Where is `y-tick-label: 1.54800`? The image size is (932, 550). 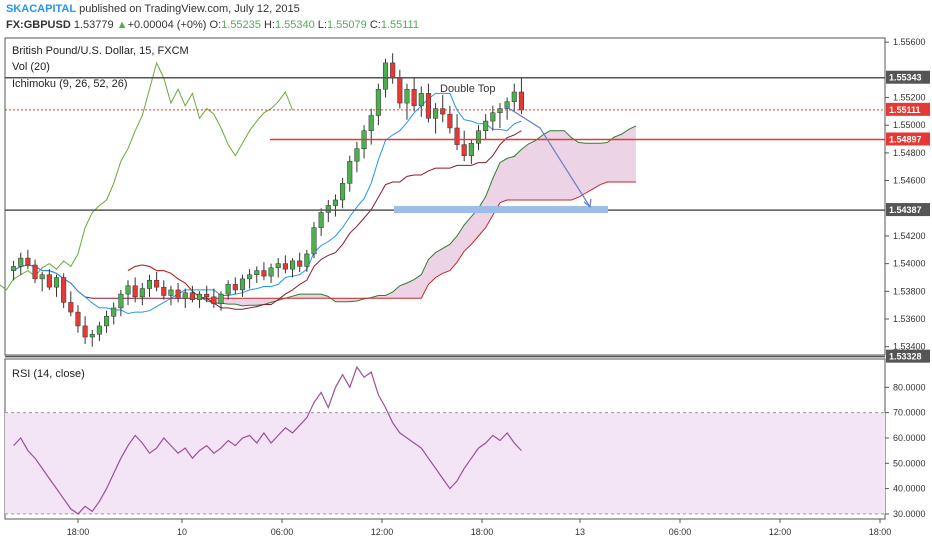 y-tick-label: 1.54800 is located at coordinates (909, 153).